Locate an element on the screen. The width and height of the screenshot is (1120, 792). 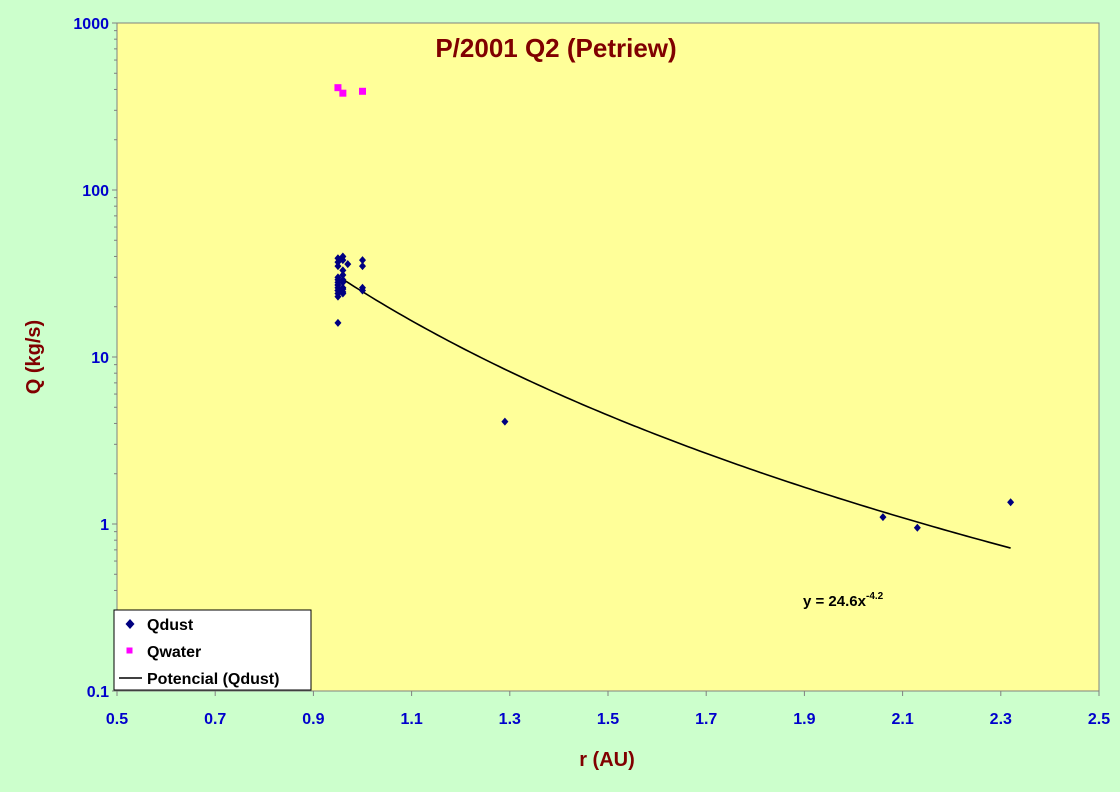
x-tick-label: 2.1 is located at coordinates (902, 719).